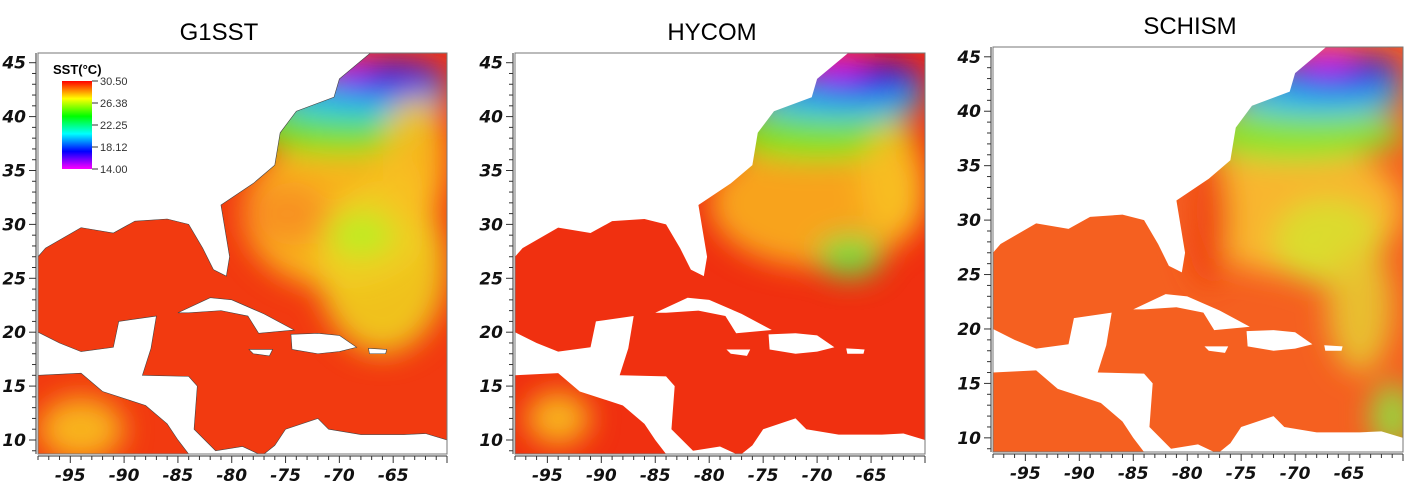 The width and height of the screenshot is (1414, 482). Describe the element at coordinates (77, 125) in the screenshot. I see `colorbar-gradient` at that location.